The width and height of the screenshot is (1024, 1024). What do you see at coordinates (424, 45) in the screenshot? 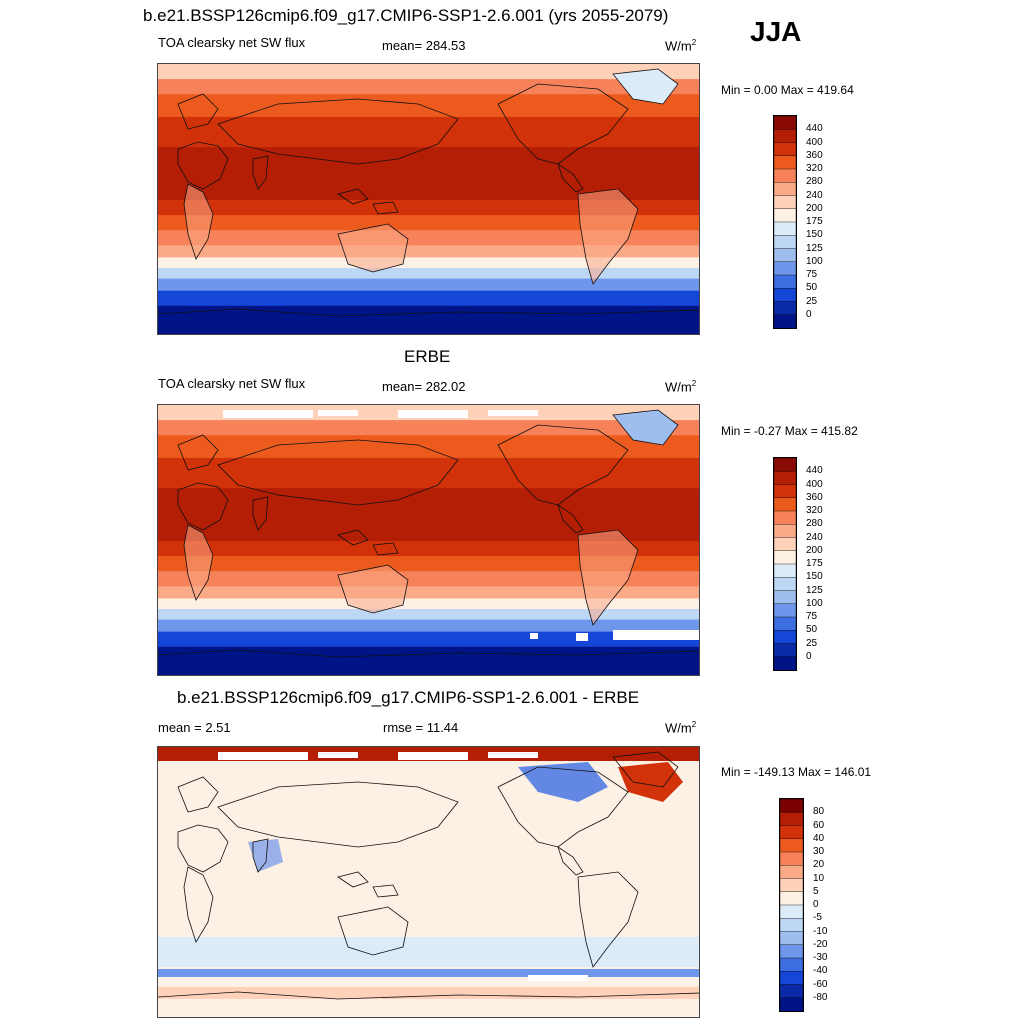
I see `panel1-mean-label: mean= 284.53` at bounding box center [424, 45].